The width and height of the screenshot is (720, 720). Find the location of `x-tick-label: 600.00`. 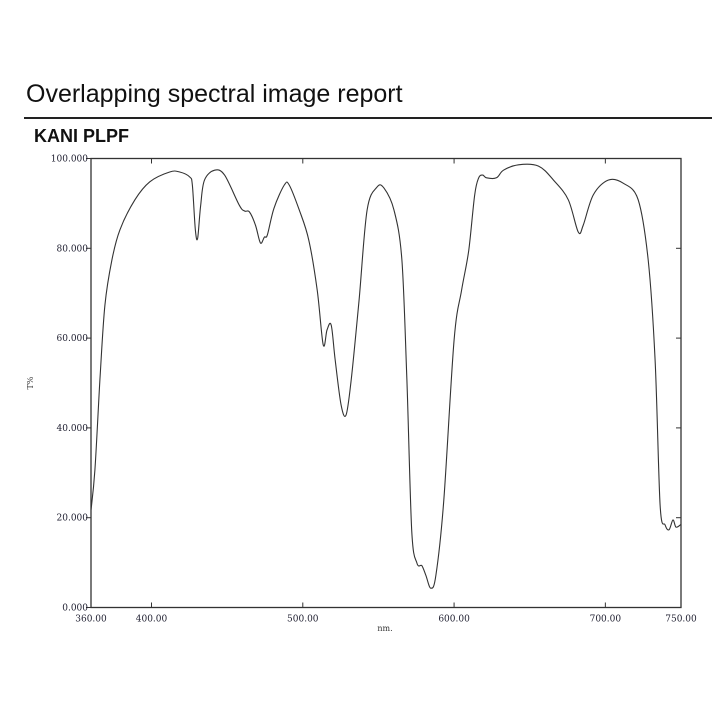

x-tick-label: 600.00 is located at coordinates (454, 620).